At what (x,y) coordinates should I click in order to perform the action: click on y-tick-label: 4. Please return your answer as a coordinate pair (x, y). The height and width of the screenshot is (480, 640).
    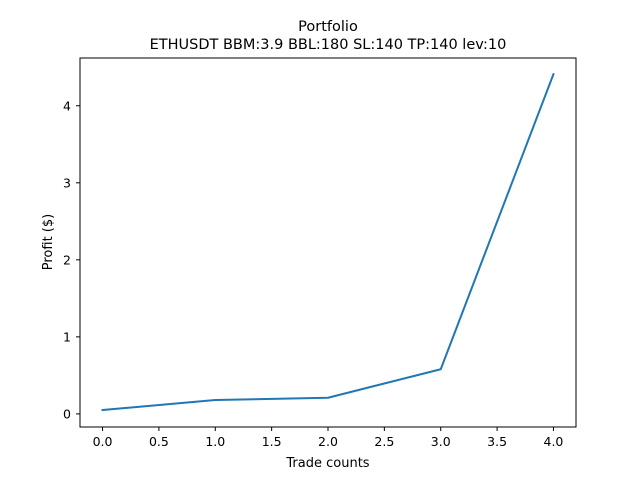
    Looking at the image, I should click on (67, 105).